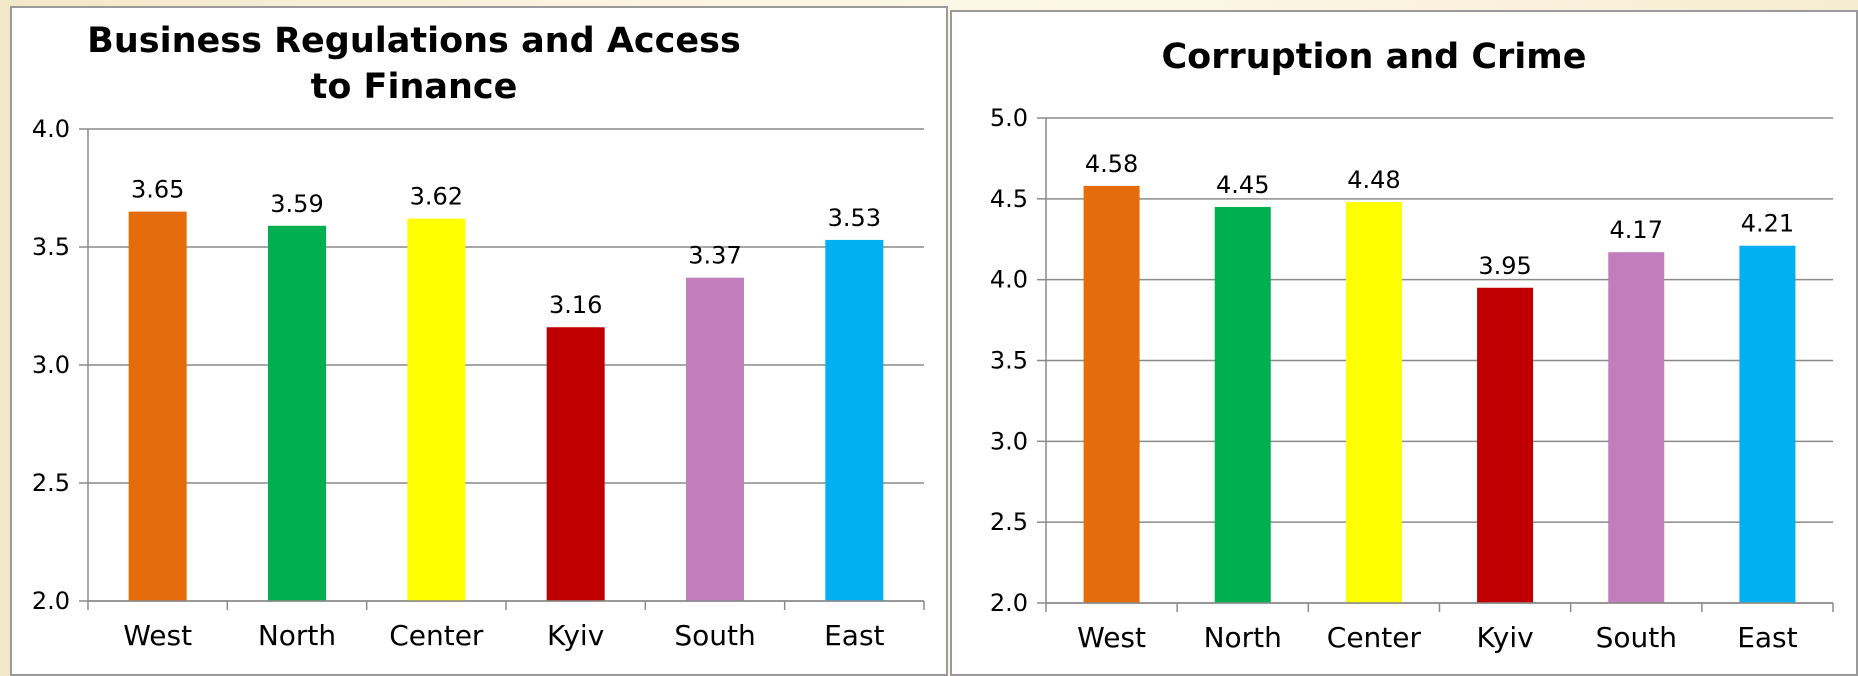 The height and width of the screenshot is (676, 1858). Describe the element at coordinates (1767, 224) in the screenshot. I see `data-label: 4.21` at that location.